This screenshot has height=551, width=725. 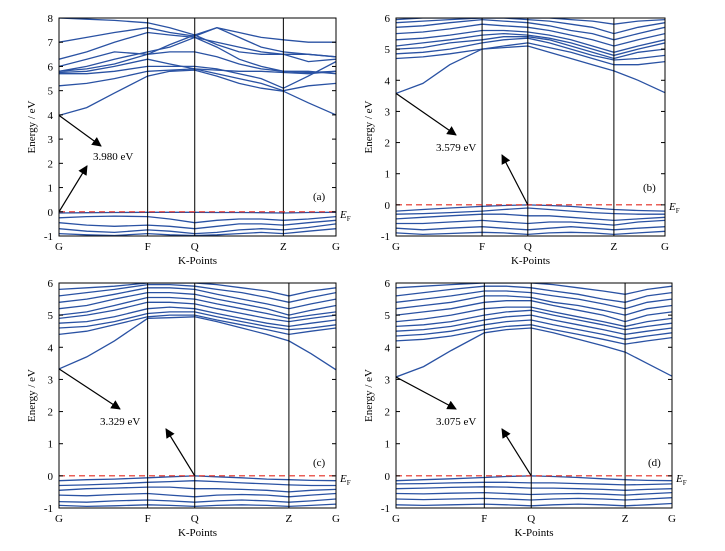 I want to click on band-gap-label: 3.579 eV, so click(x=456, y=148).